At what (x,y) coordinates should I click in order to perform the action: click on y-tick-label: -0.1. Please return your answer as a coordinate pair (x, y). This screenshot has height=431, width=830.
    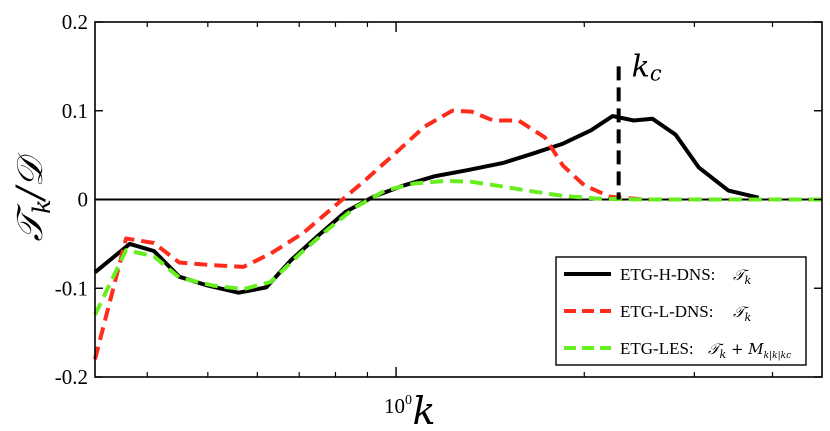
    Looking at the image, I should click on (71, 288).